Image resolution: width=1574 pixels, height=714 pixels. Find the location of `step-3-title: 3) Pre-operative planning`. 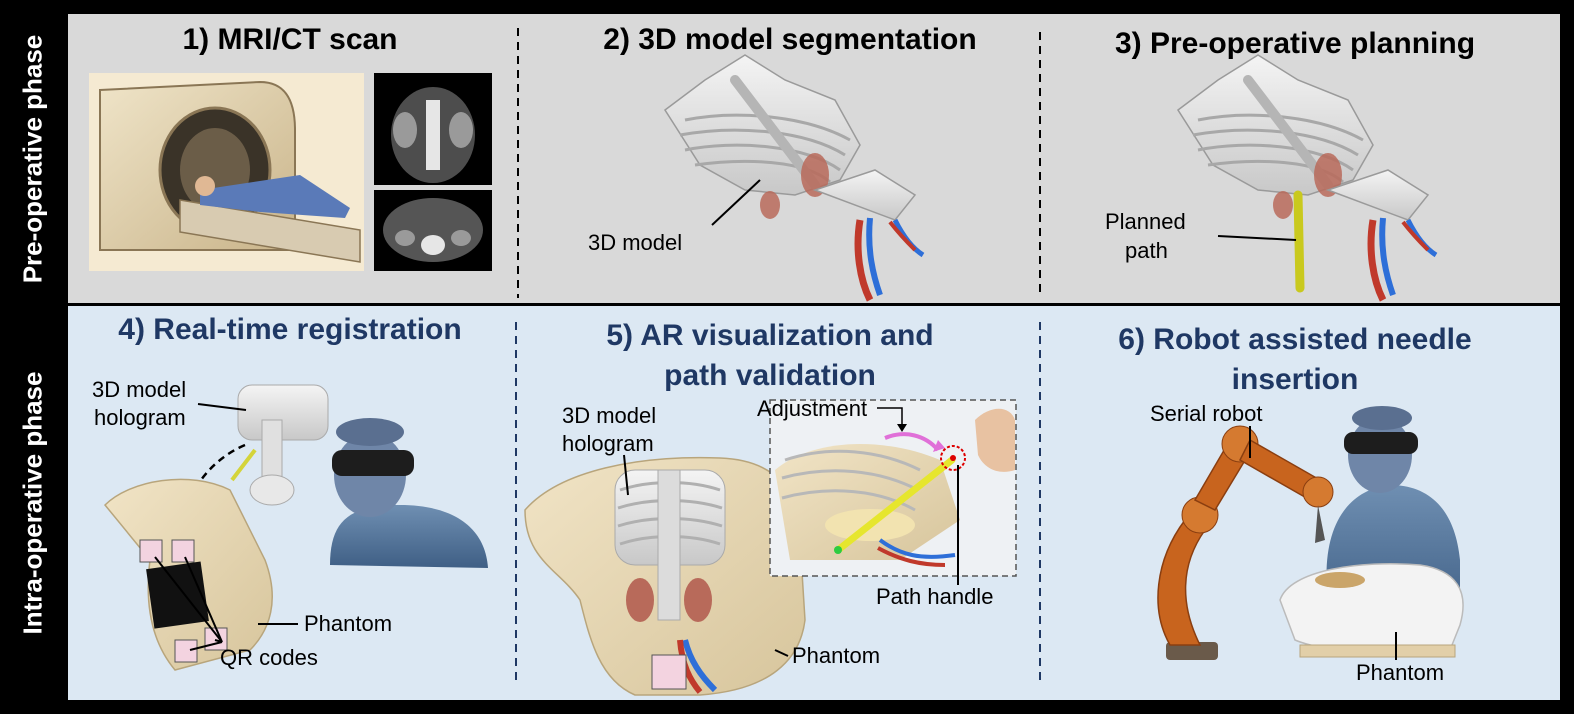

step-3-title: 3) Pre-operative planning is located at coordinates (1295, 43).